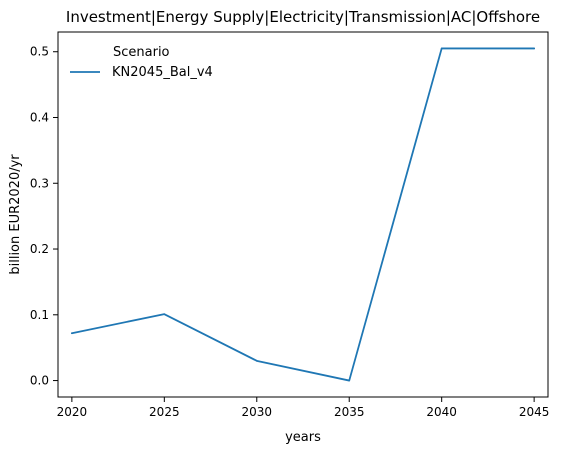 This screenshot has width=565, height=456. I want to click on y-tick-label: 0.5, so click(39, 52).